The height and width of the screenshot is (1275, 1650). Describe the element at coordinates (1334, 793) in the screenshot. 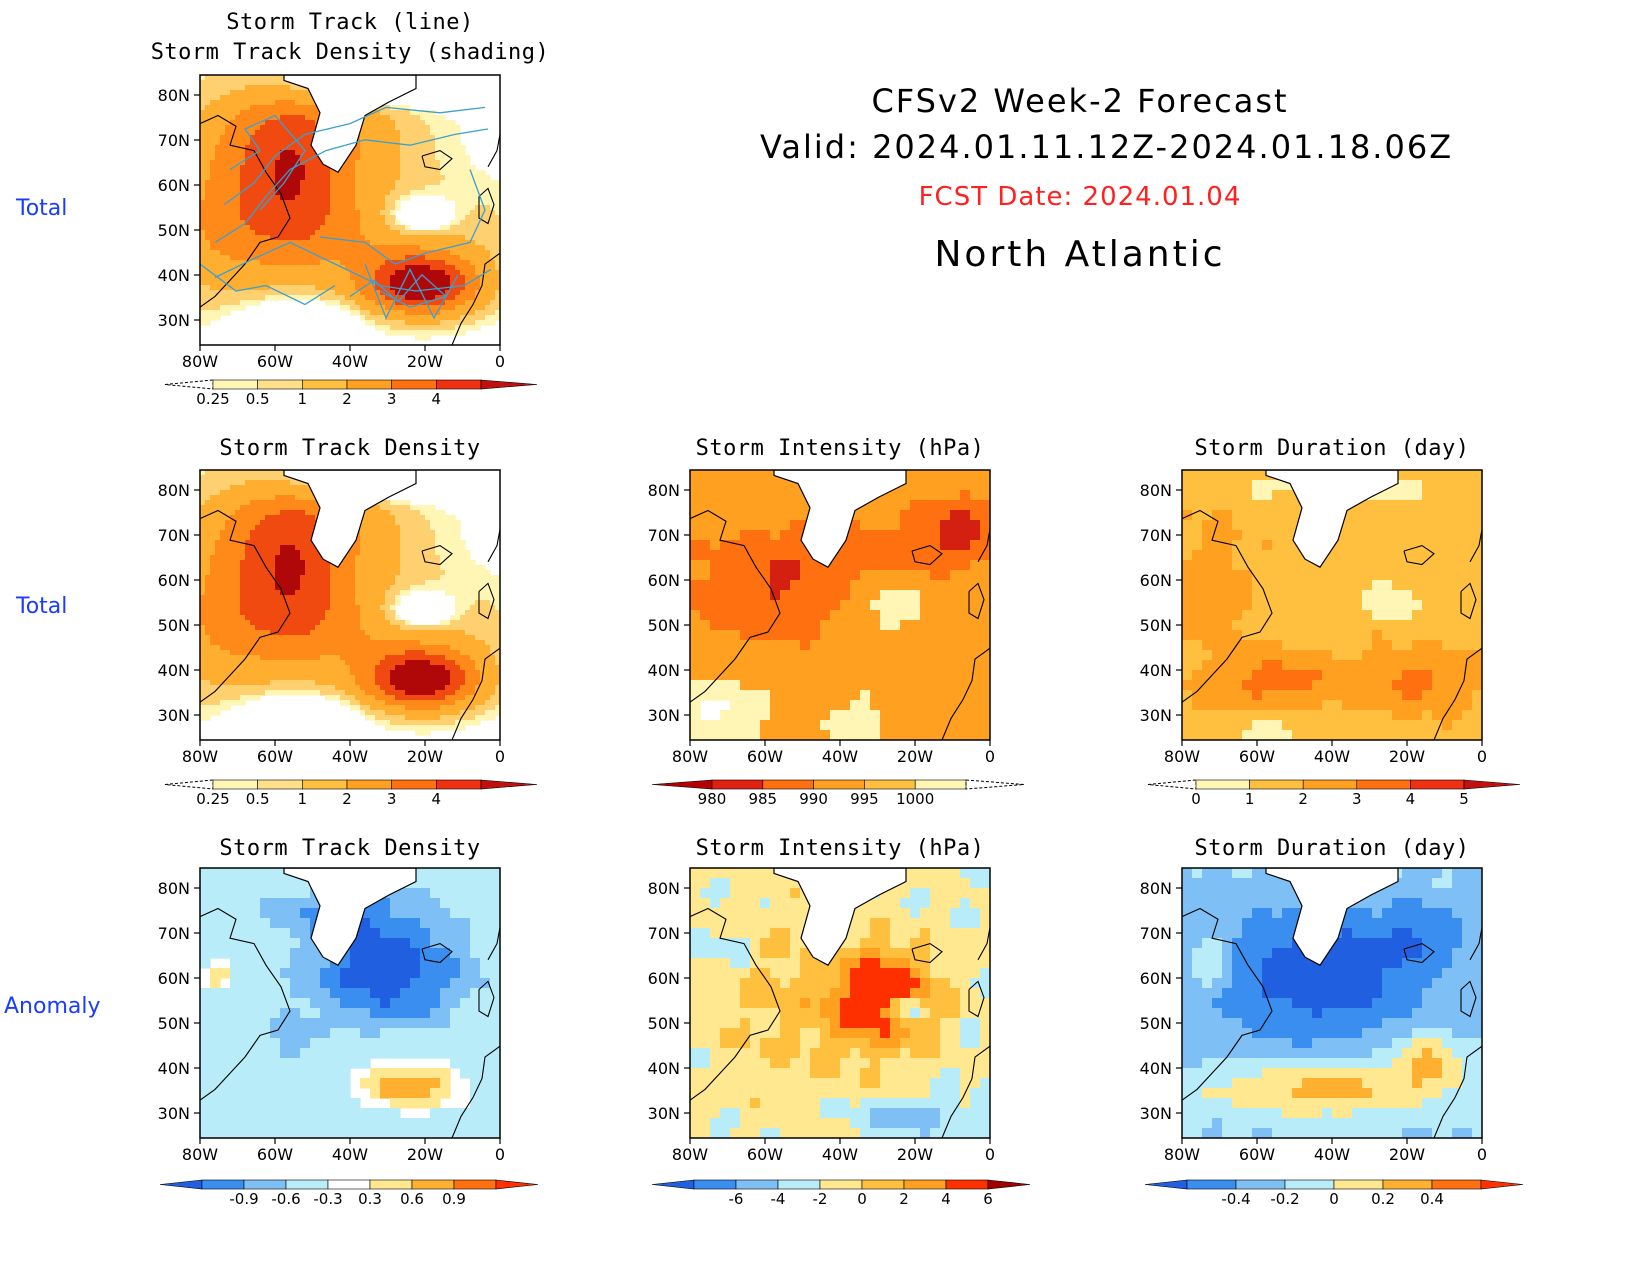

I see `colorbar-p4: 0 1 2 3 4 5` at that location.